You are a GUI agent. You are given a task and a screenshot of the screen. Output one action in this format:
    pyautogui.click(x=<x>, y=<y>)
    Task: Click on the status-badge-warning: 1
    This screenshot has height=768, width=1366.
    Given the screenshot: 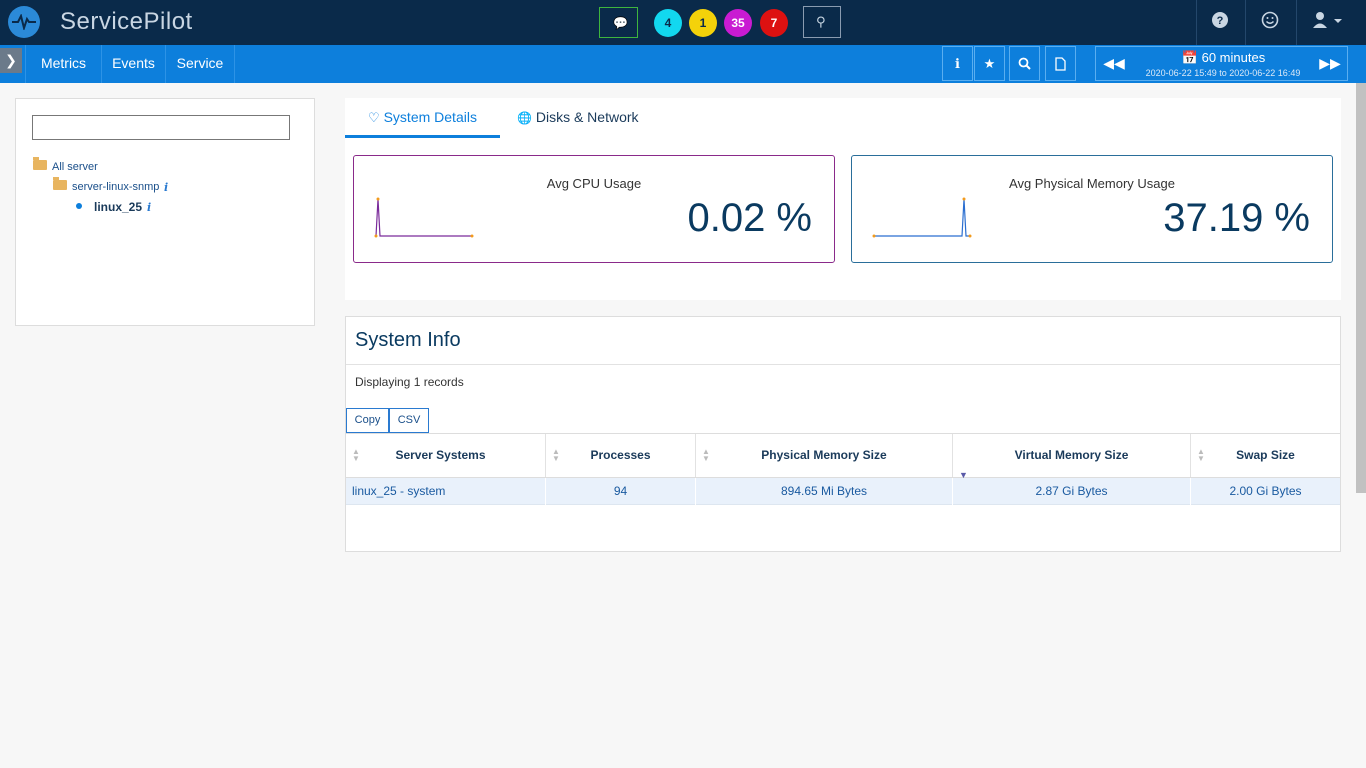 What is the action you would take?
    pyautogui.click(x=703, y=23)
    